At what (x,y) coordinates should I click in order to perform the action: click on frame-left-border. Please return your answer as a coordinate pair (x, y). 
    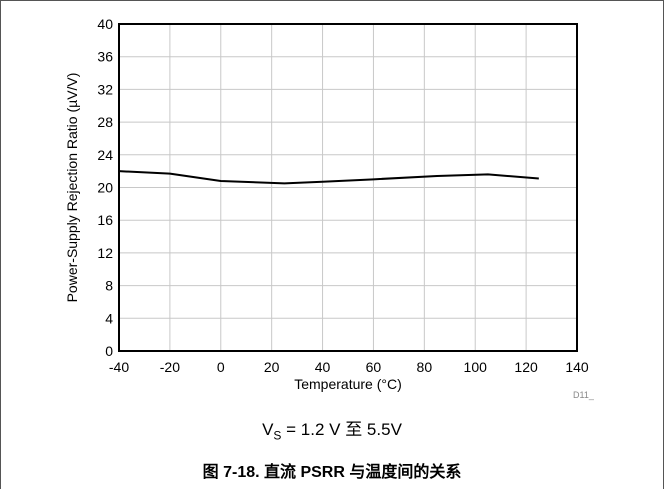
    Looking at the image, I should click on (0, 244).